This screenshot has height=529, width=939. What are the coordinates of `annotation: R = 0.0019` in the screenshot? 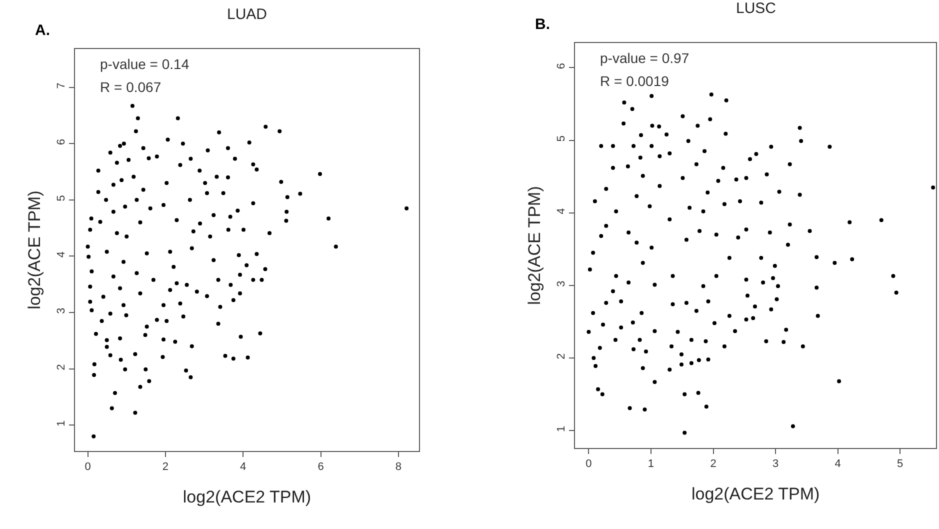 It's located at (635, 81).